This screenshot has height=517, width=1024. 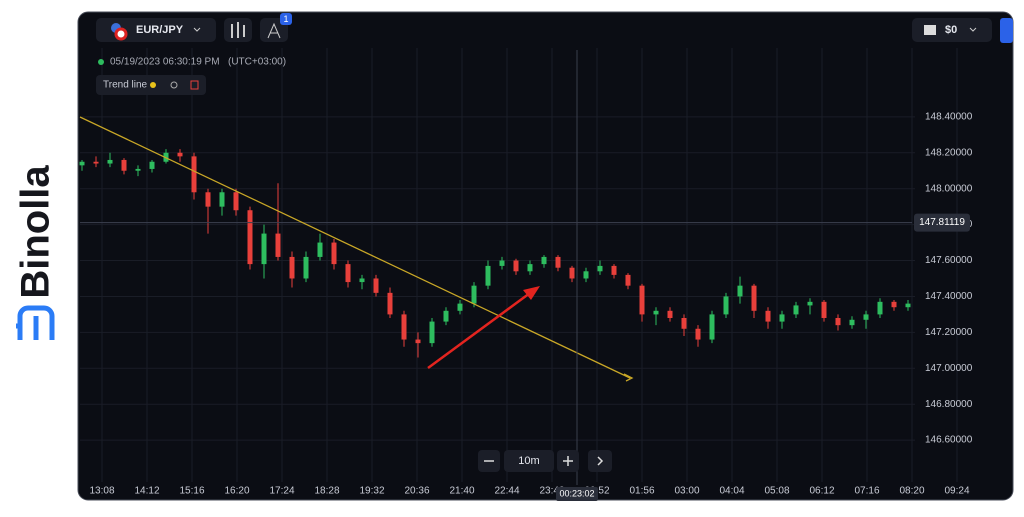 What do you see at coordinates (238, 30) in the screenshot?
I see `indicators-icon` at bounding box center [238, 30].